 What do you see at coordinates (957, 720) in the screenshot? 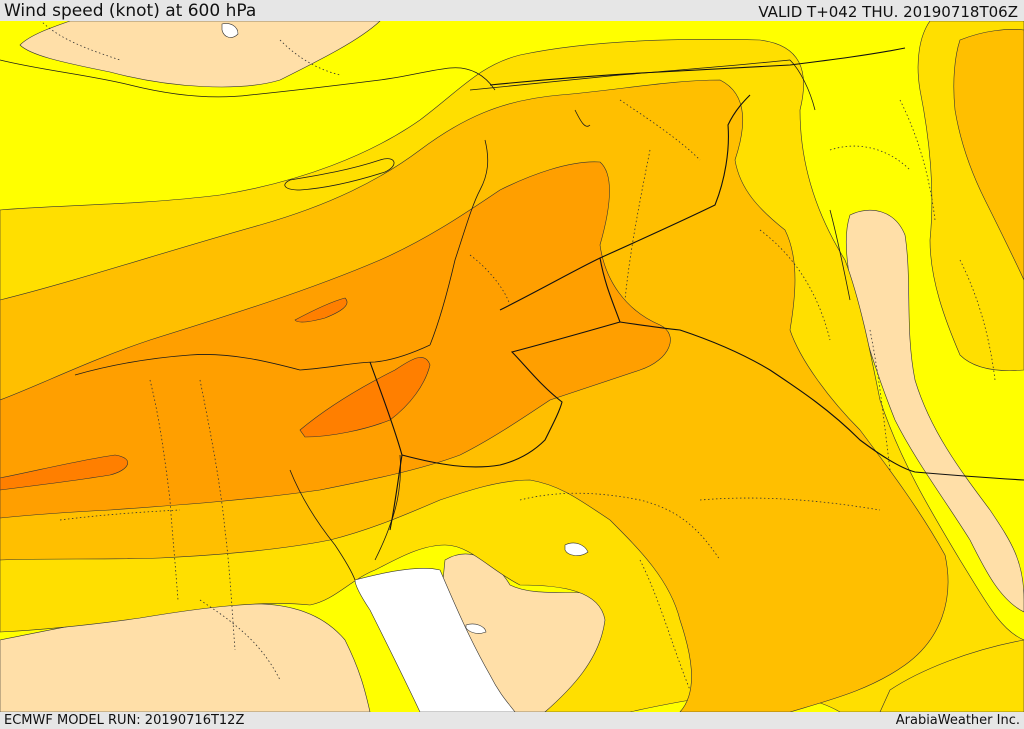
I see `provider-credit: ArabiaWeather Inc.` at bounding box center [957, 720].